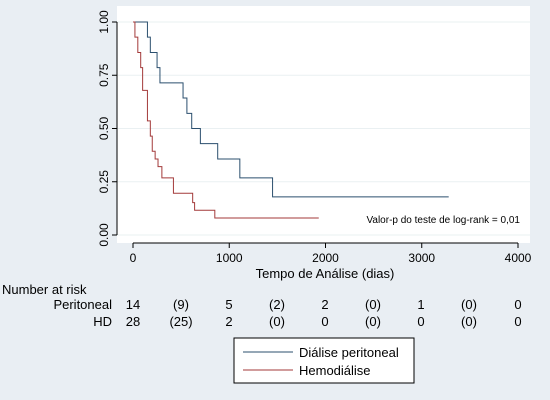  I want to click on x-tick-label: 0, so click(133, 258).